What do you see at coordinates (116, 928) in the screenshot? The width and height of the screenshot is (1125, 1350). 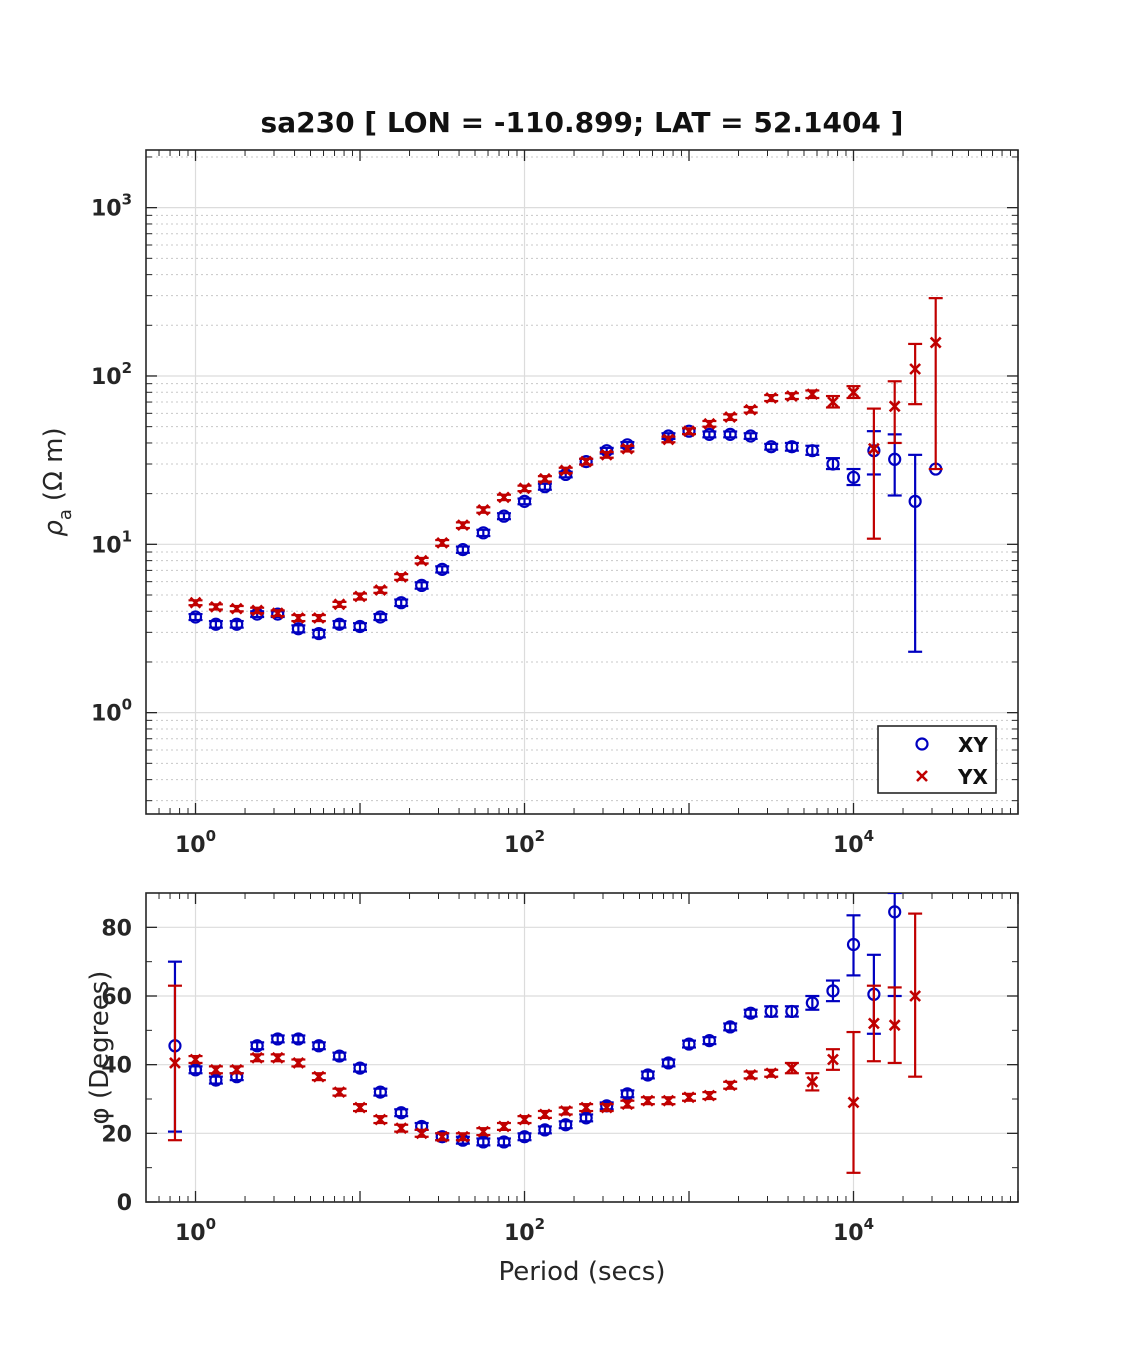 I see `y-tick-label: 80` at bounding box center [116, 928].